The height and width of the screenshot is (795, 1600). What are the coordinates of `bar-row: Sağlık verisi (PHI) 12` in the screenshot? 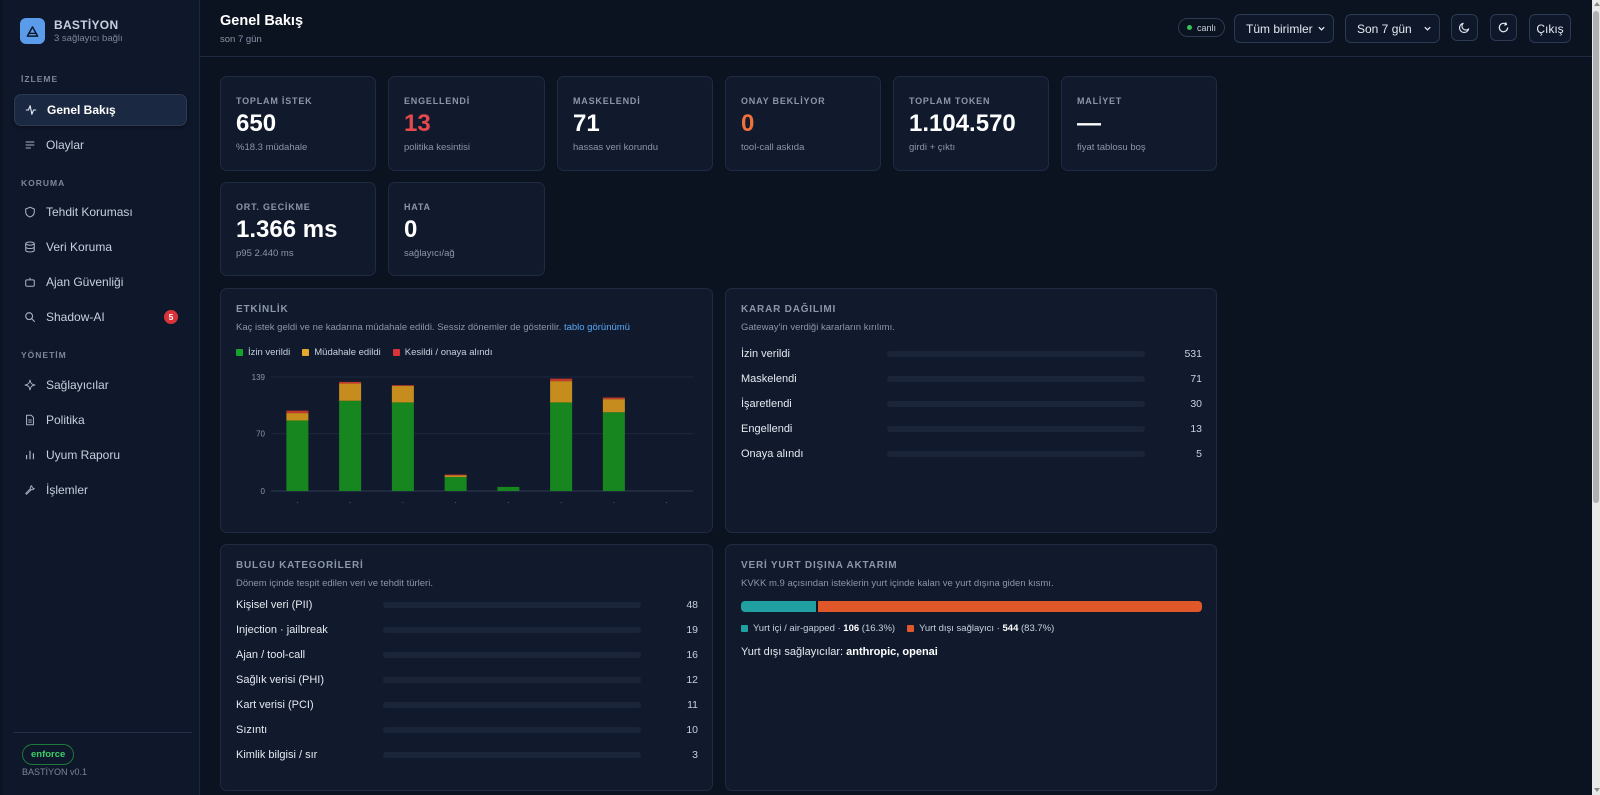 It's located at (467, 680).